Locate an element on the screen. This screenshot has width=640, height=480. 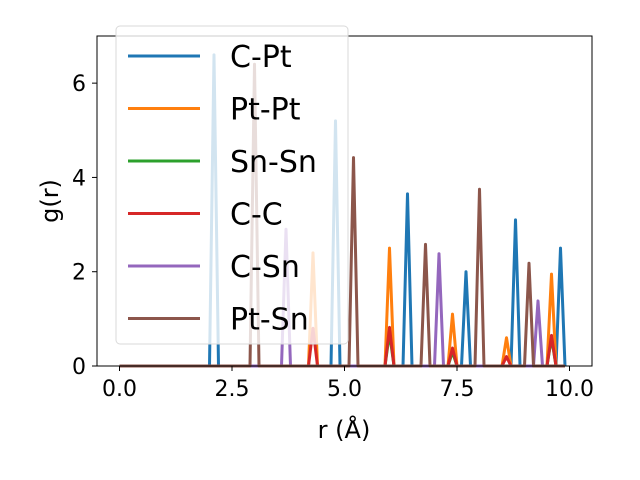
x-tick-label: 0.0 is located at coordinates (119, 389).